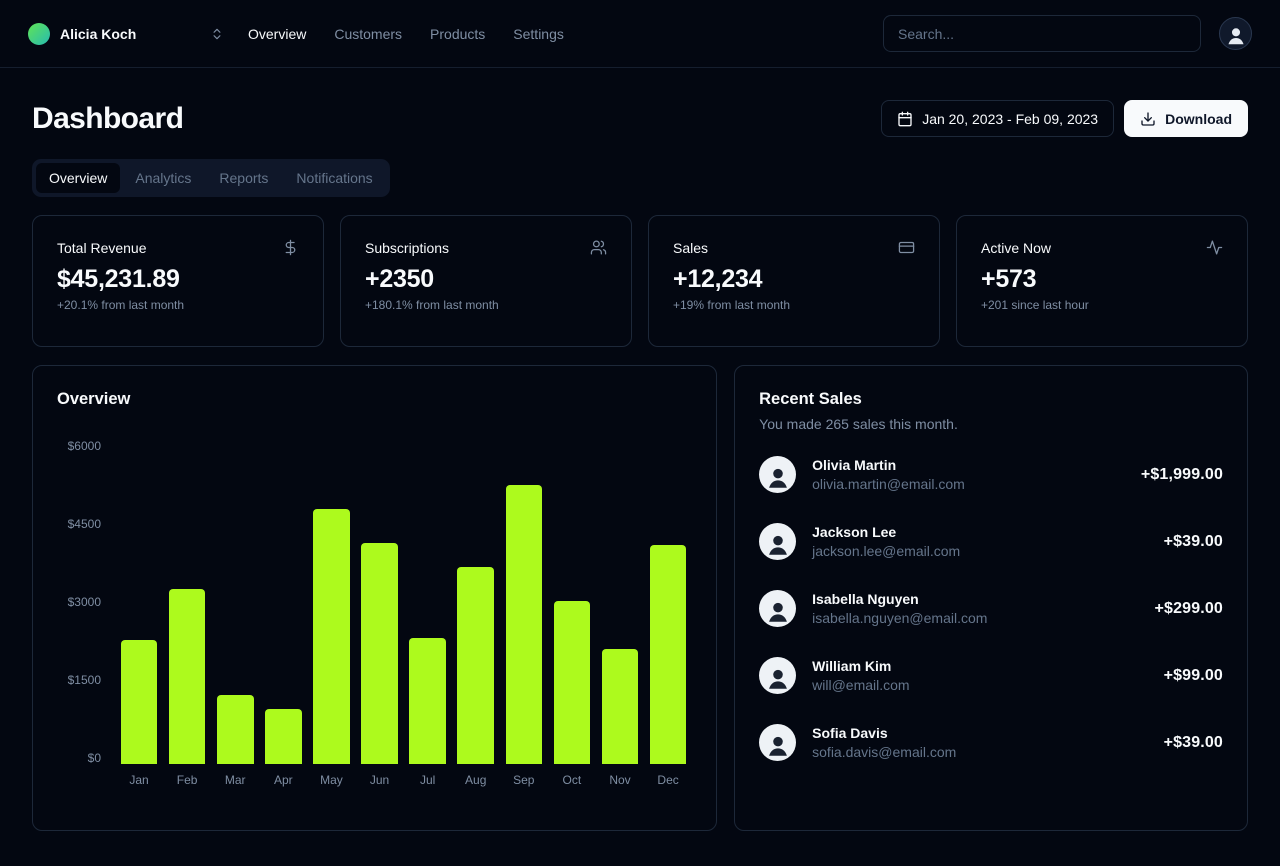 The image size is (1280, 866). What do you see at coordinates (732, 305) in the screenshot?
I see `stat-change: +19% from last month` at bounding box center [732, 305].